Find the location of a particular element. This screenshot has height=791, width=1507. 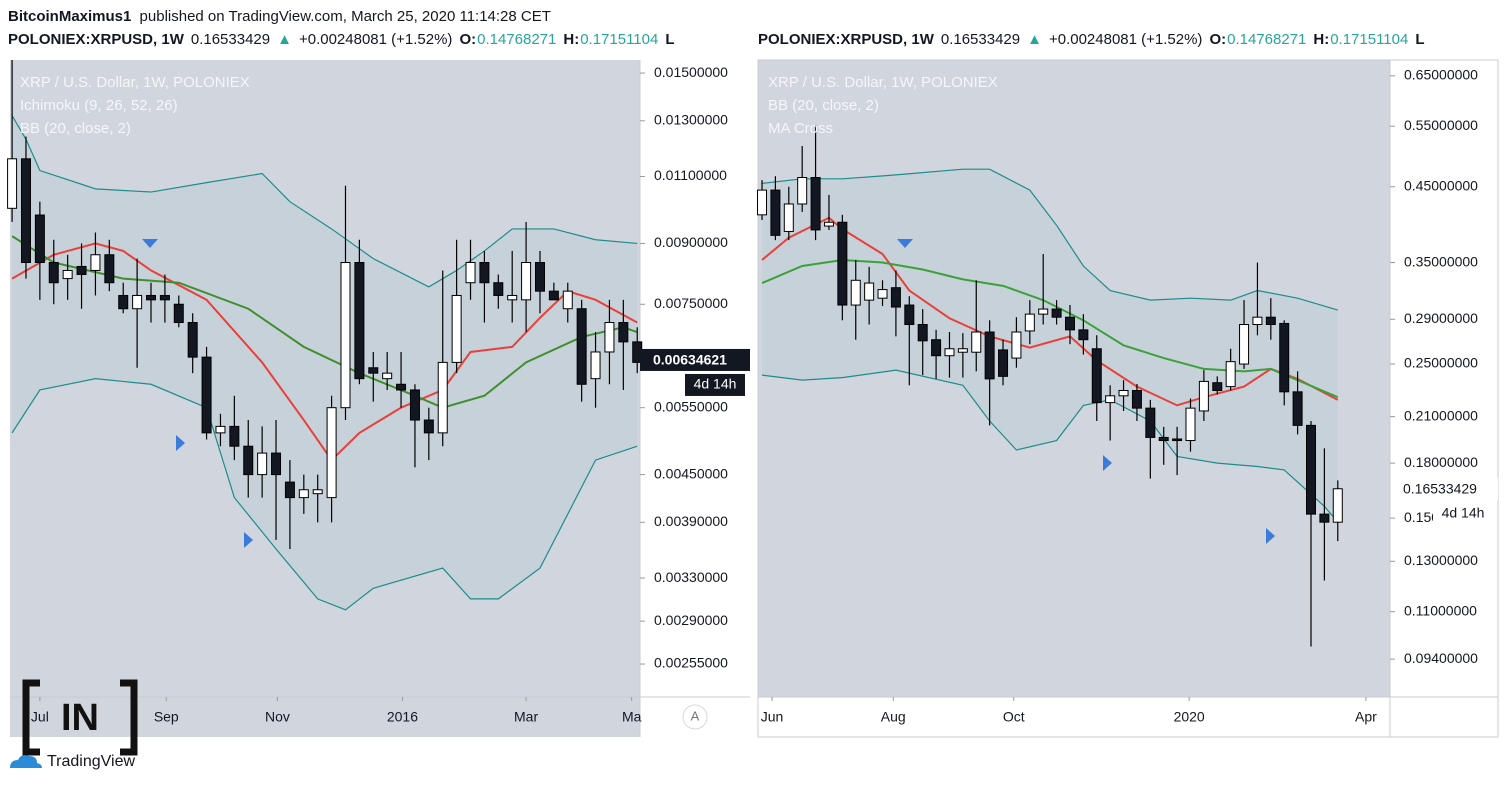

y-tick-label: 0.09400000 is located at coordinates (1441, 658).